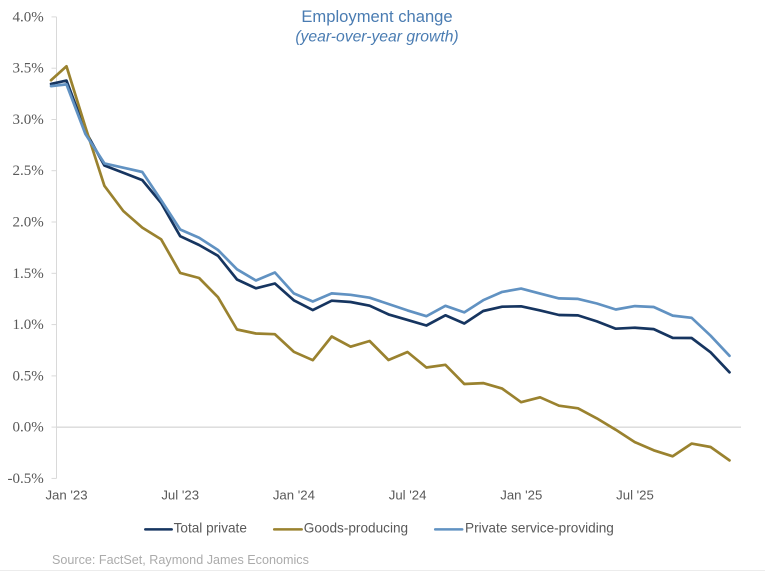 The height and width of the screenshot is (574, 765). Describe the element at coordinates (210, 528) in the screenshot. I see `svg-text: Total private` at that location.